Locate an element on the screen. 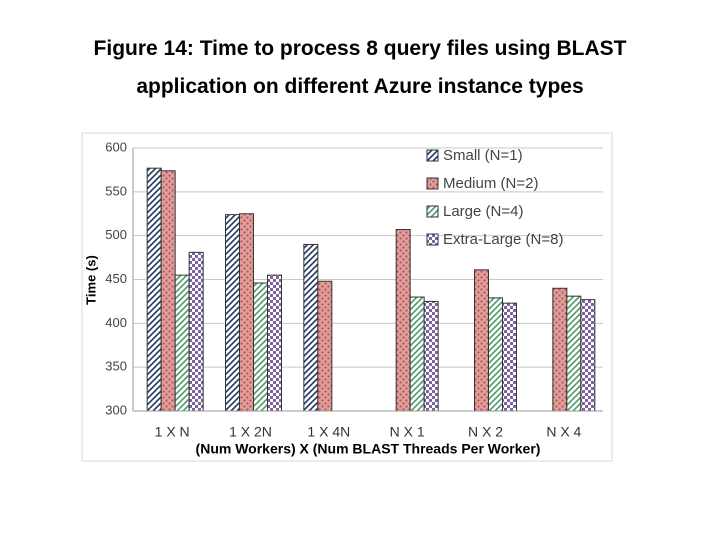  x-tick-label: 1 X 2N is located at coordinates (250, 432).